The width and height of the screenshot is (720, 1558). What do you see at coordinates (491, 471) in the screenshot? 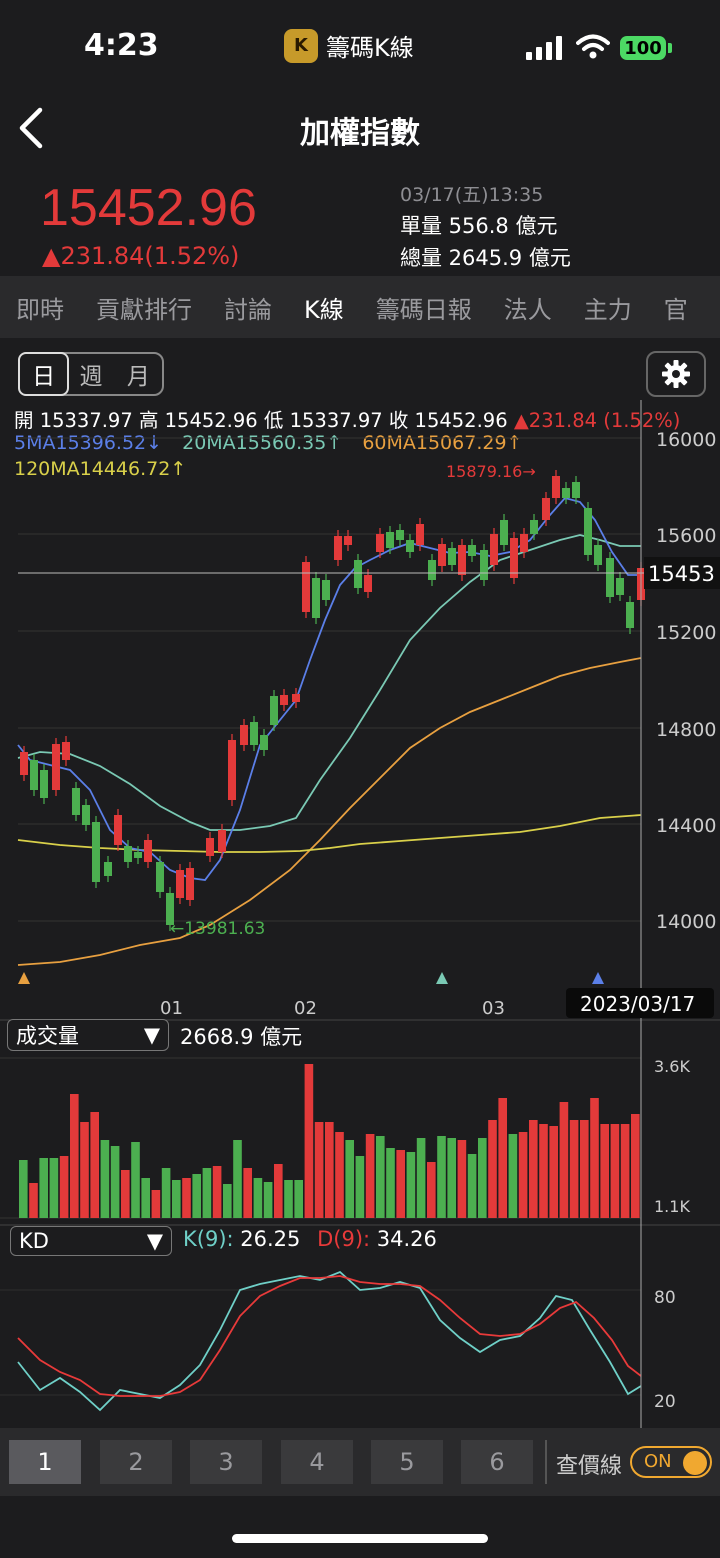
I see `high-marker: 15879.16→` at bounding box center [491, 471].